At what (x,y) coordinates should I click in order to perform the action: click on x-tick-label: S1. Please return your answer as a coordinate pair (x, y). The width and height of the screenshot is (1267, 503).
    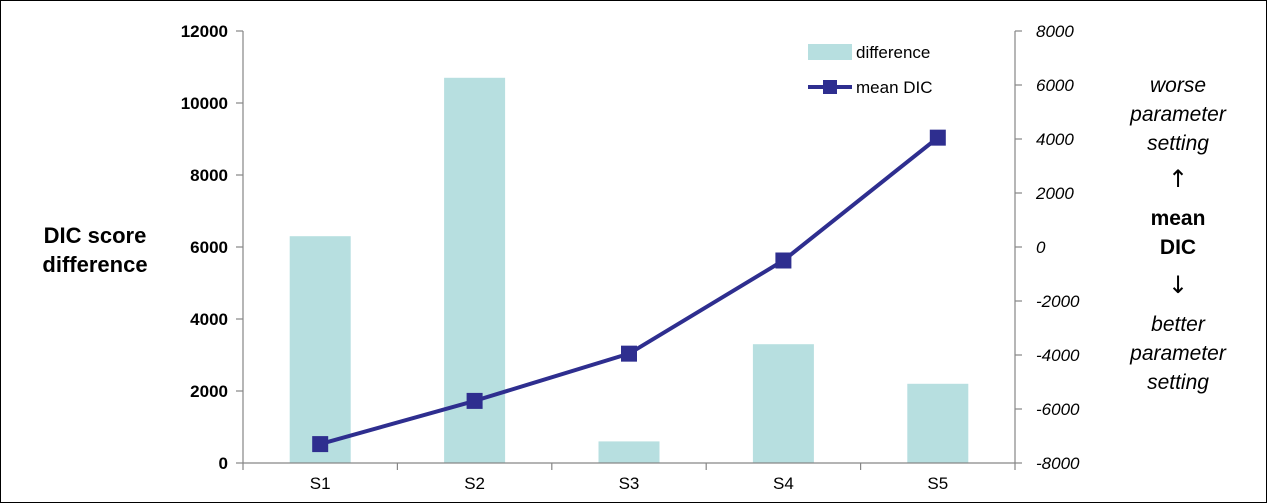
    Looking at the image, I should click on (320, 483).